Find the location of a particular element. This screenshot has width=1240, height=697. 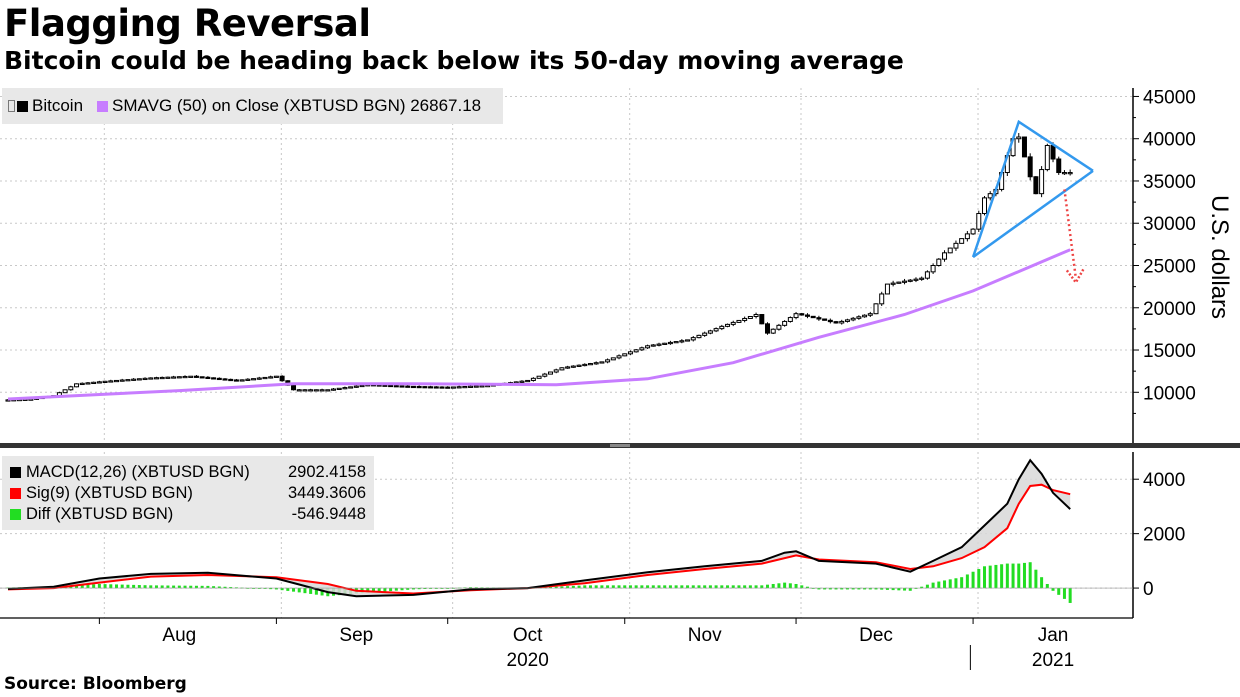

x-tick-label: Nov is located at coordinates (705, 635).